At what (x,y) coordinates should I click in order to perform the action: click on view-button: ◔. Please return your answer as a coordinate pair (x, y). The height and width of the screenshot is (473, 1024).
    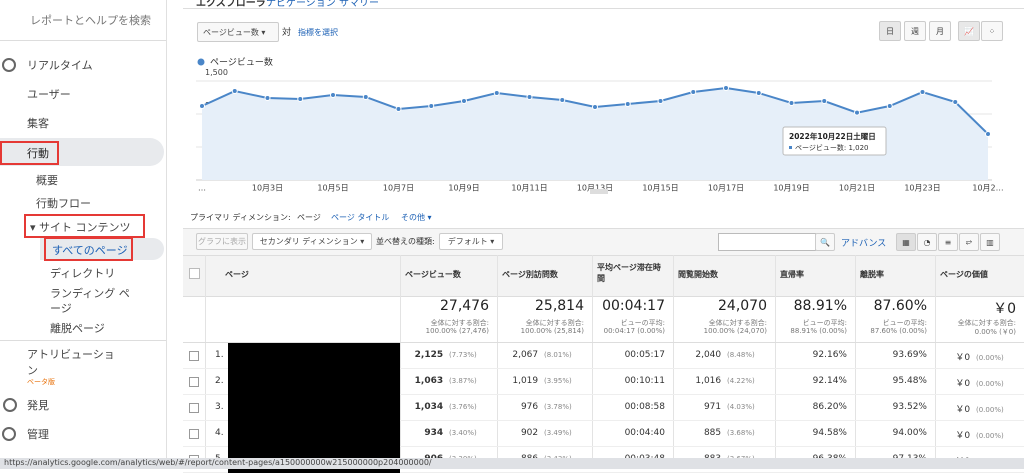
    Looking at the image, I should click on (927, 242).